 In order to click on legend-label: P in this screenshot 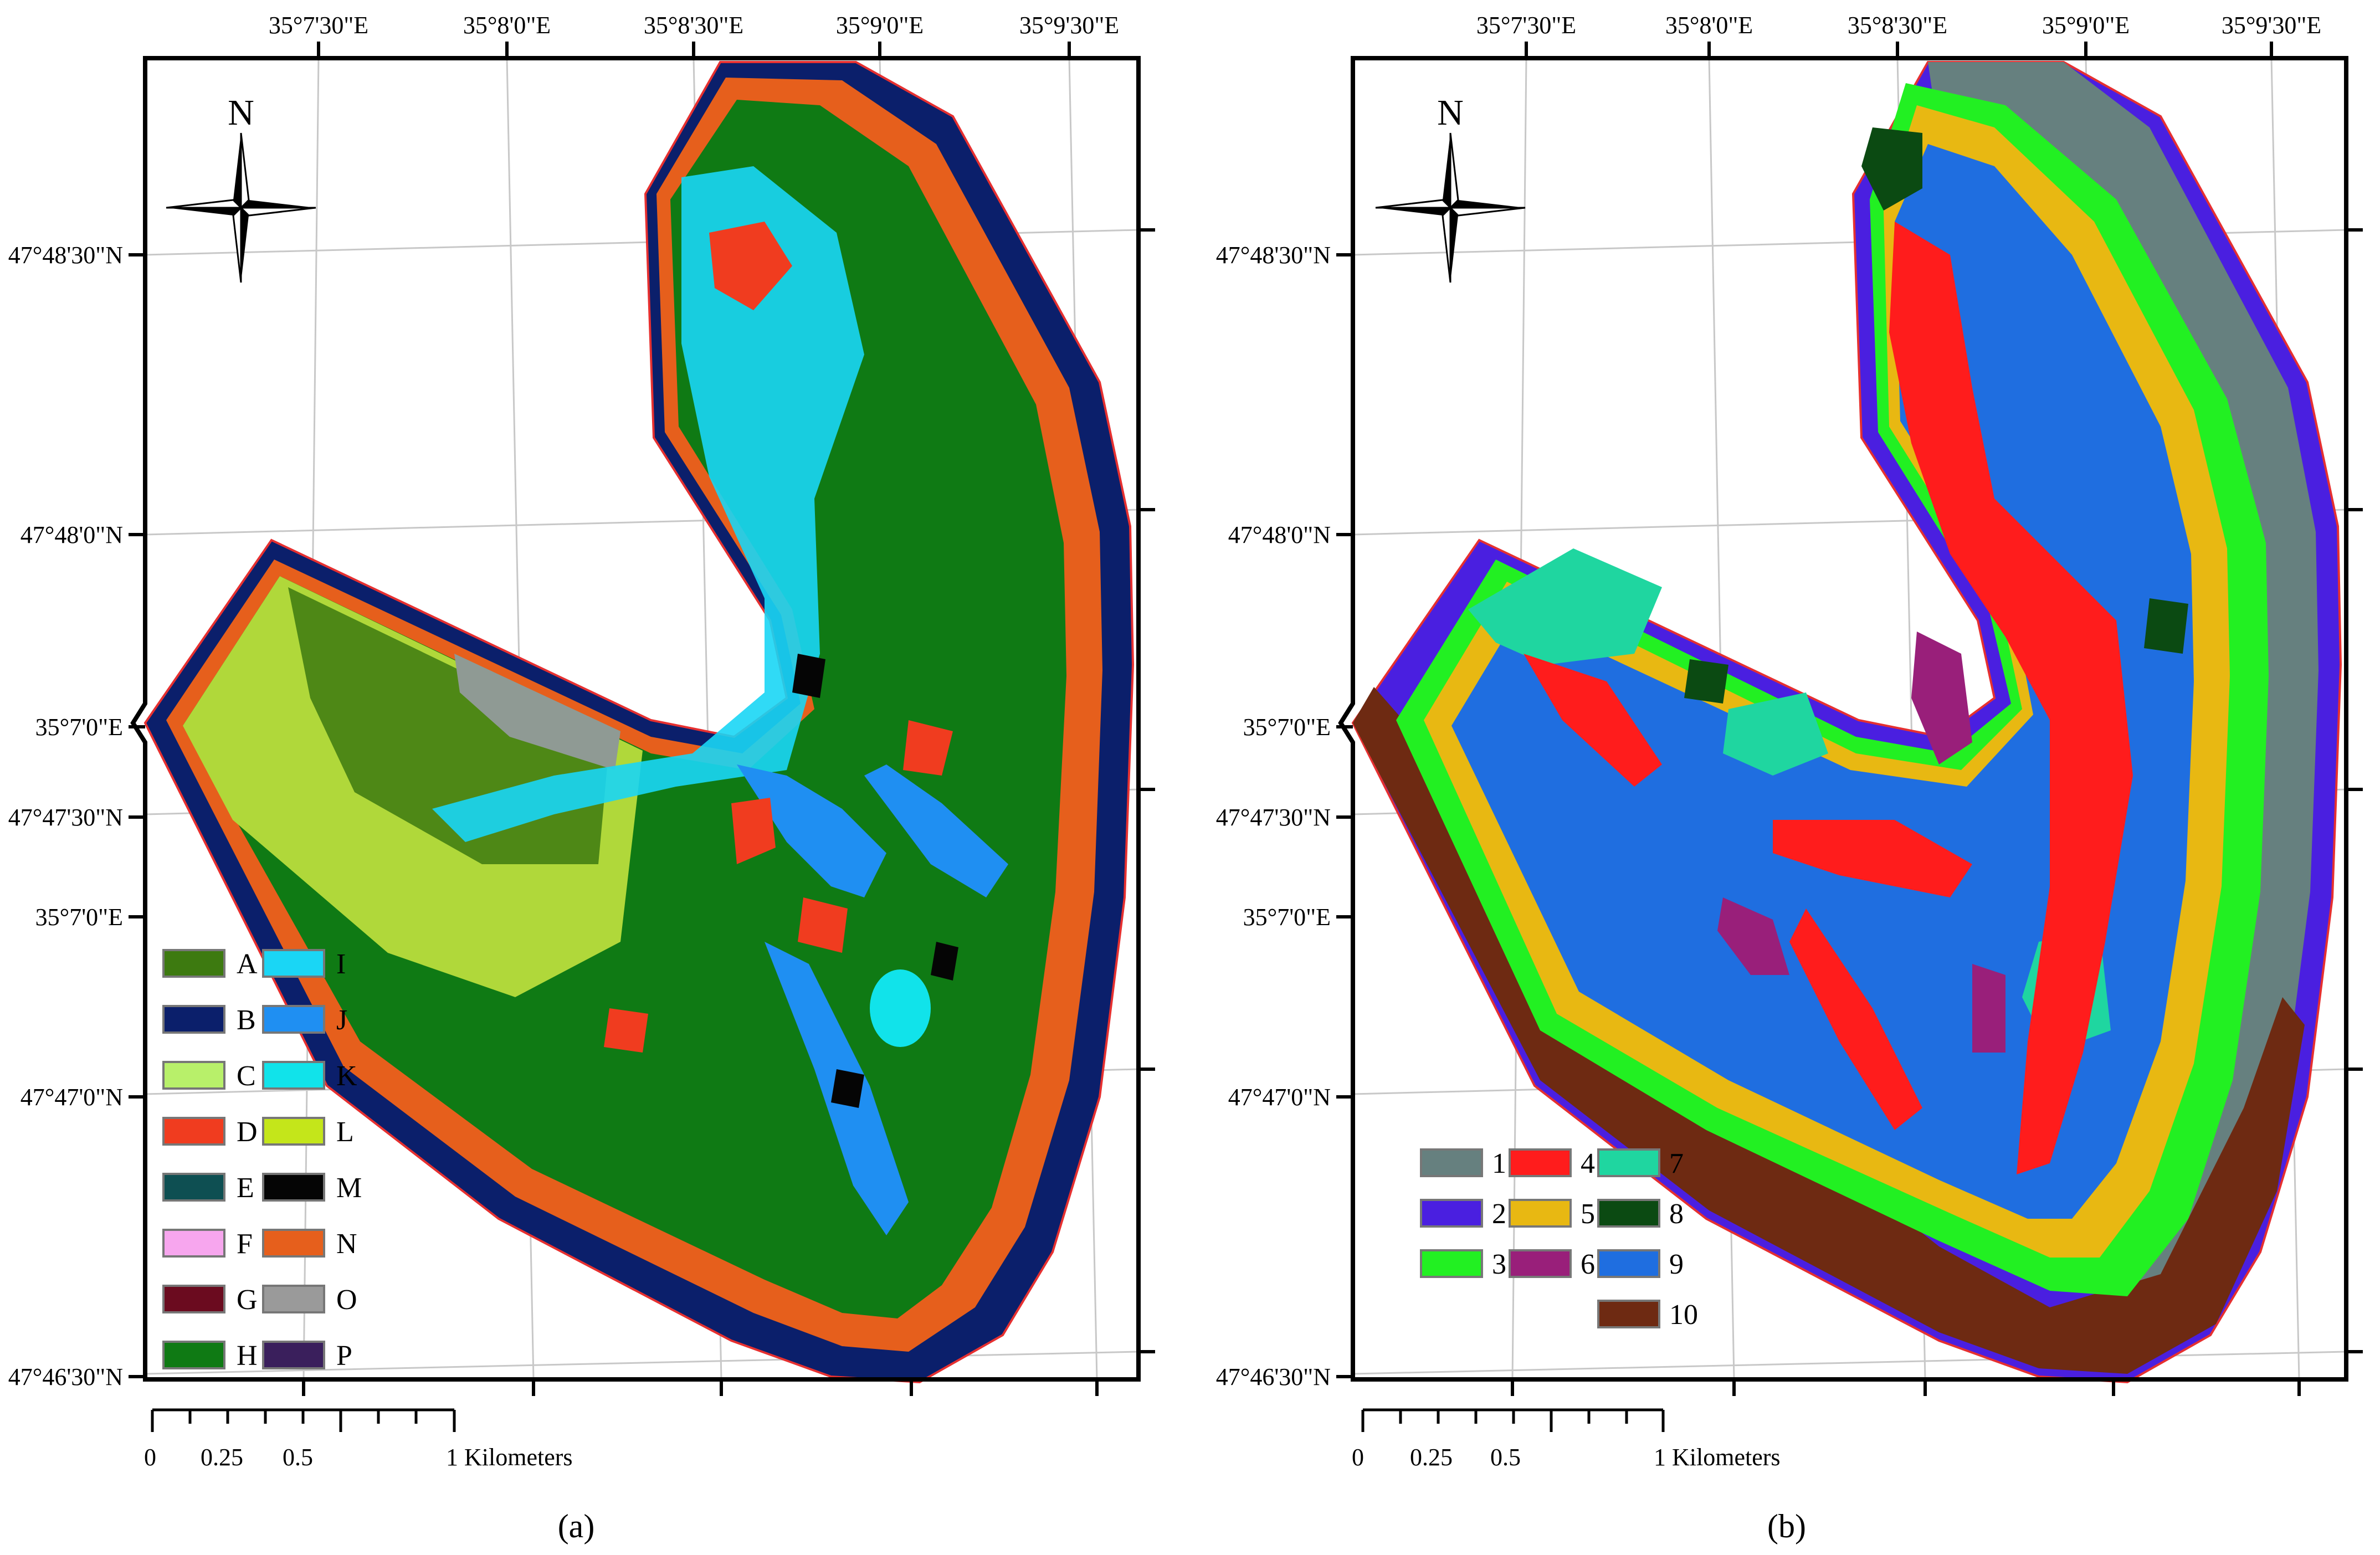, I will do `click(344, 1356)`.